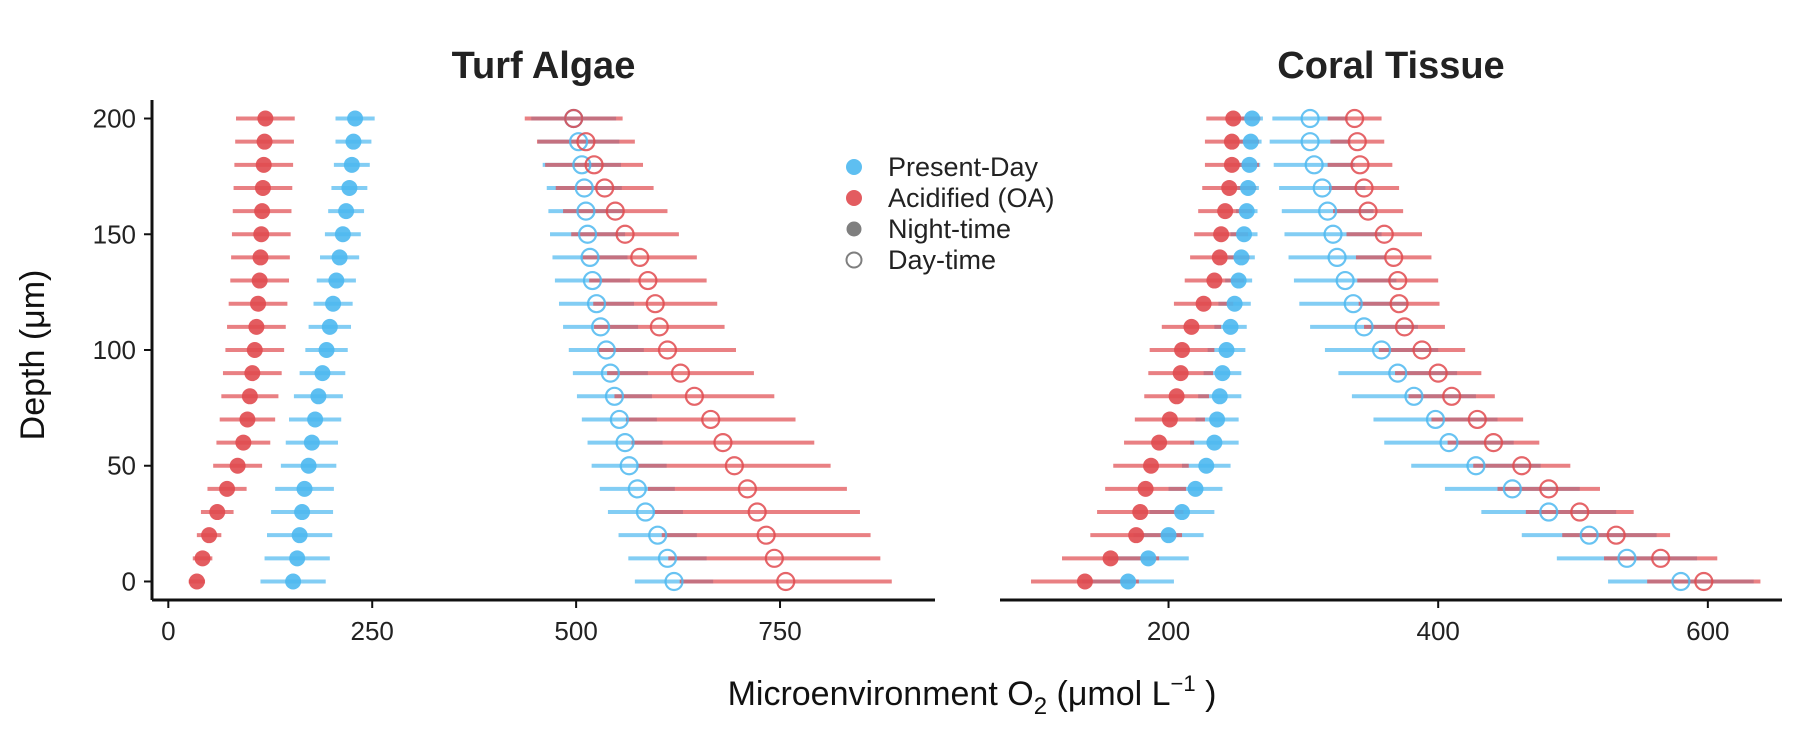  What do you see at coordinates (1390, 66) in the screenshot?
I see `panel-title: Coral Tissue` at bounding box center [1390, 66].